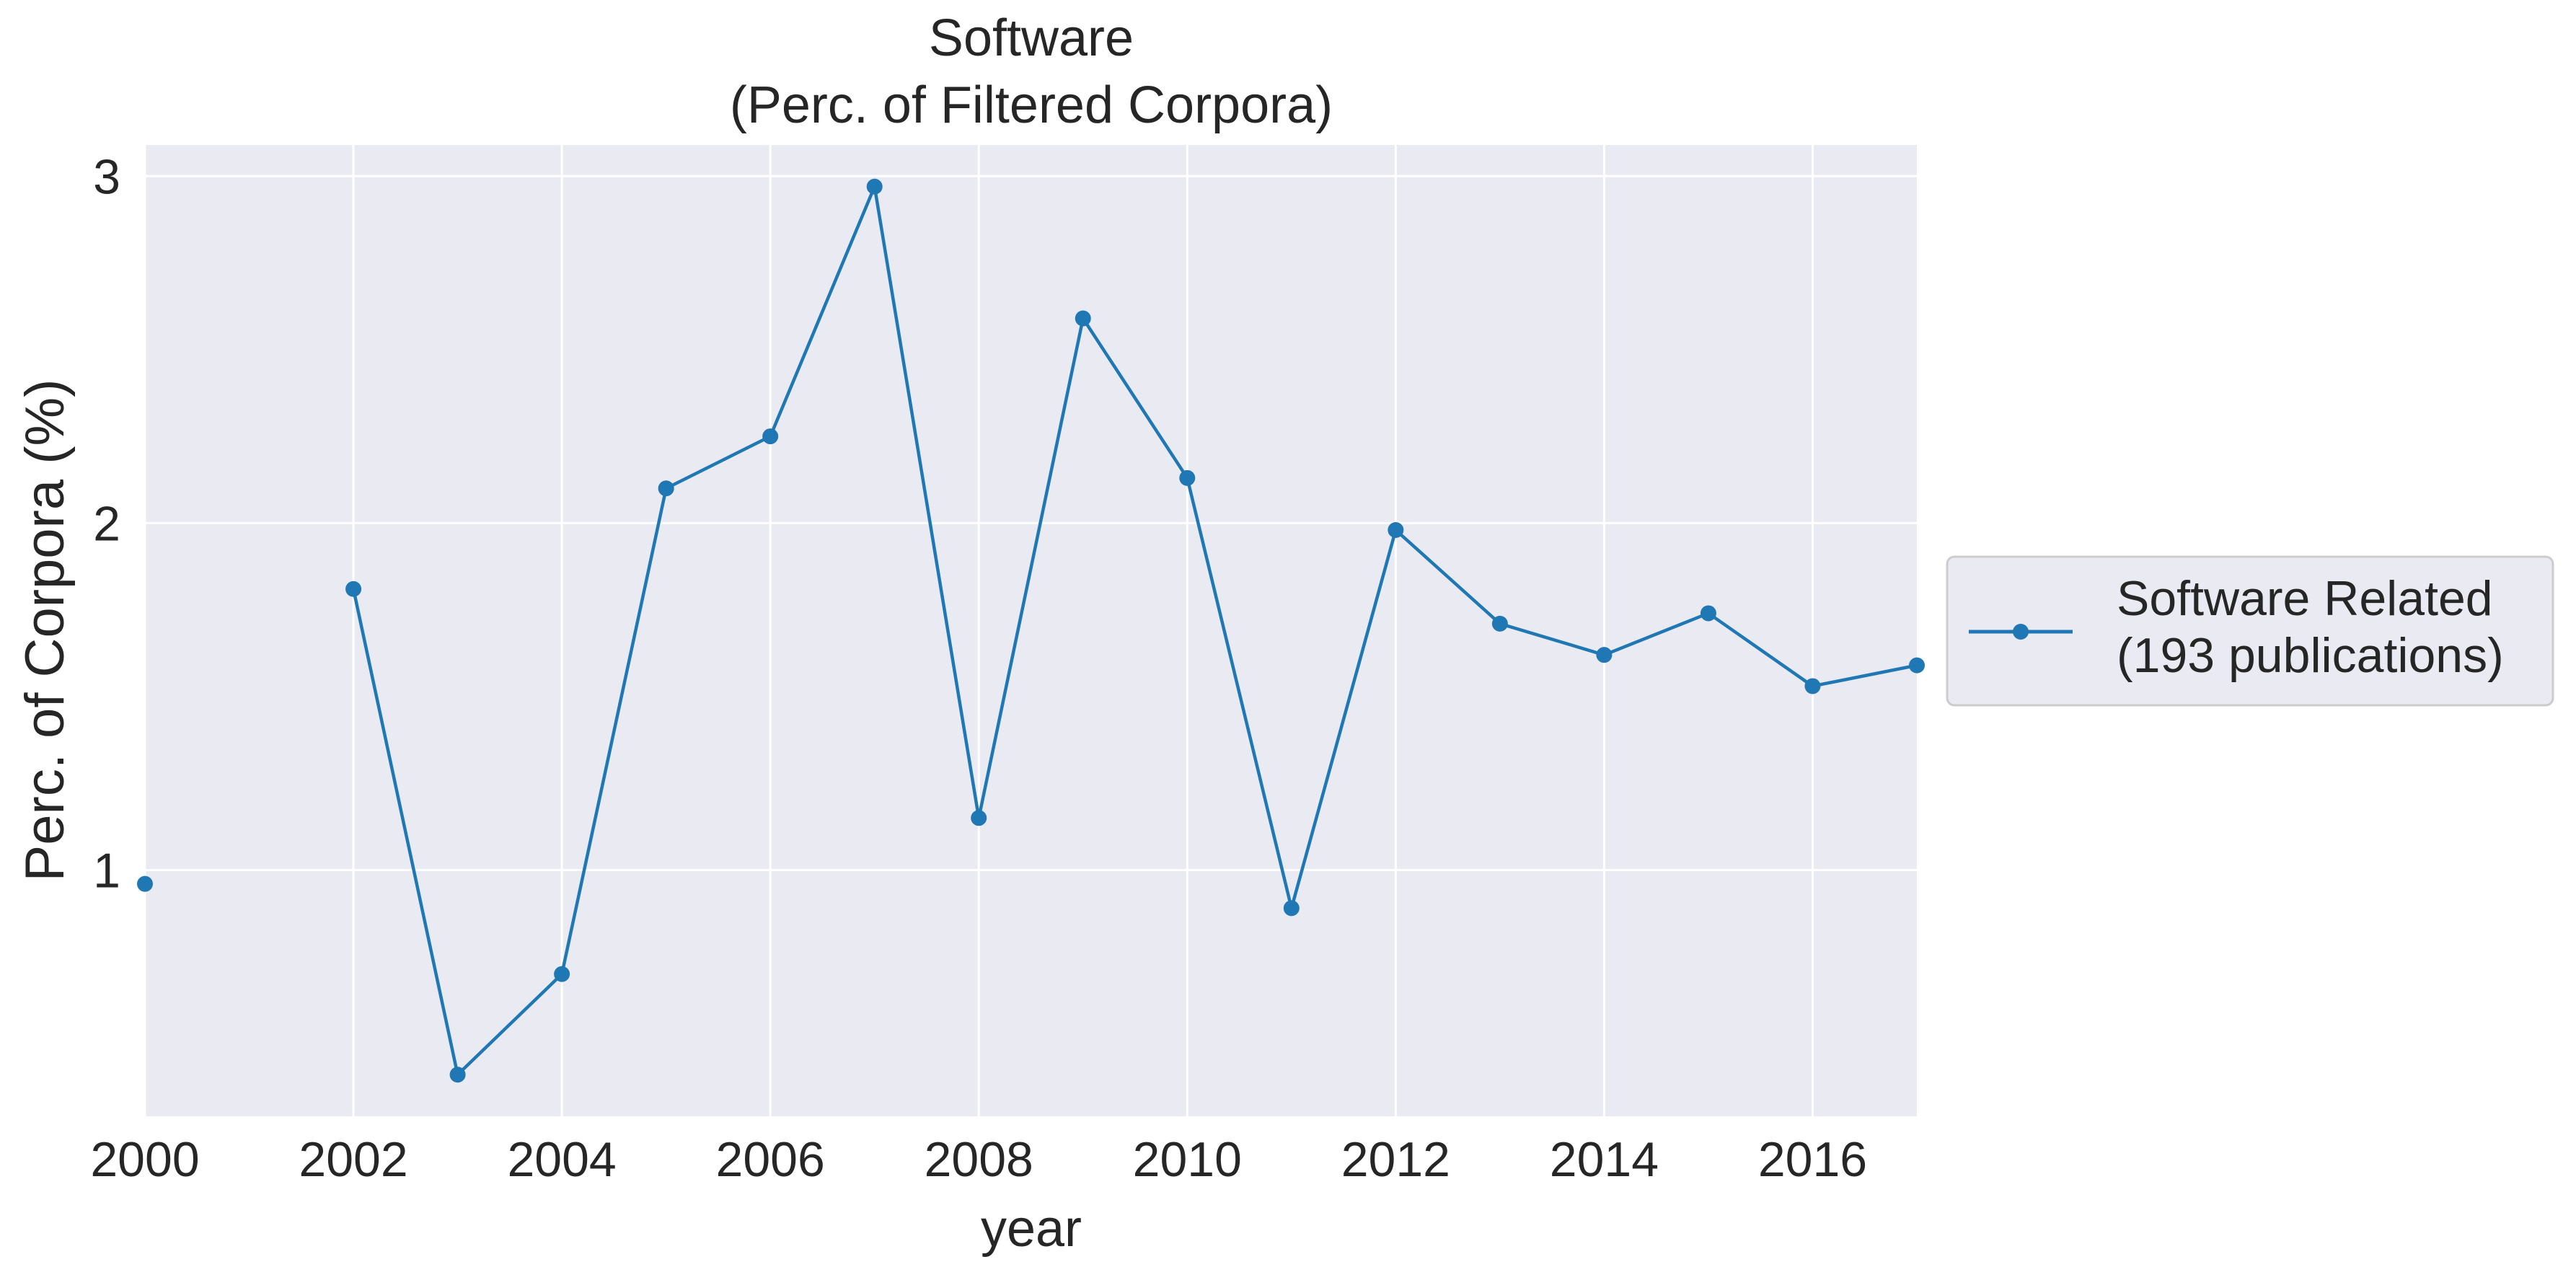 The image size is (2576, 1280). I want to click on y-tick-label: 1, so click(106, 870).